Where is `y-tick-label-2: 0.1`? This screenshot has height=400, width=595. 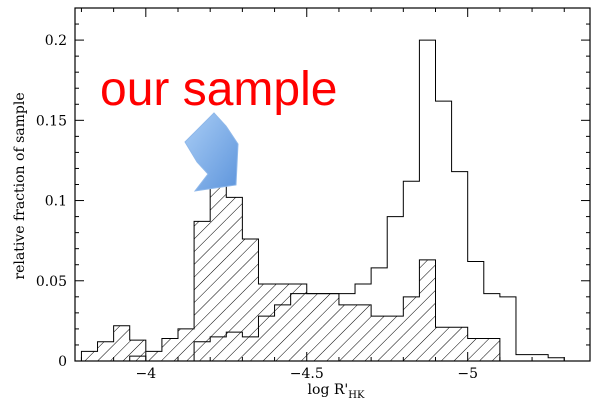 y-tick-label-2: 0.1 is located at coordinates (56, 202).